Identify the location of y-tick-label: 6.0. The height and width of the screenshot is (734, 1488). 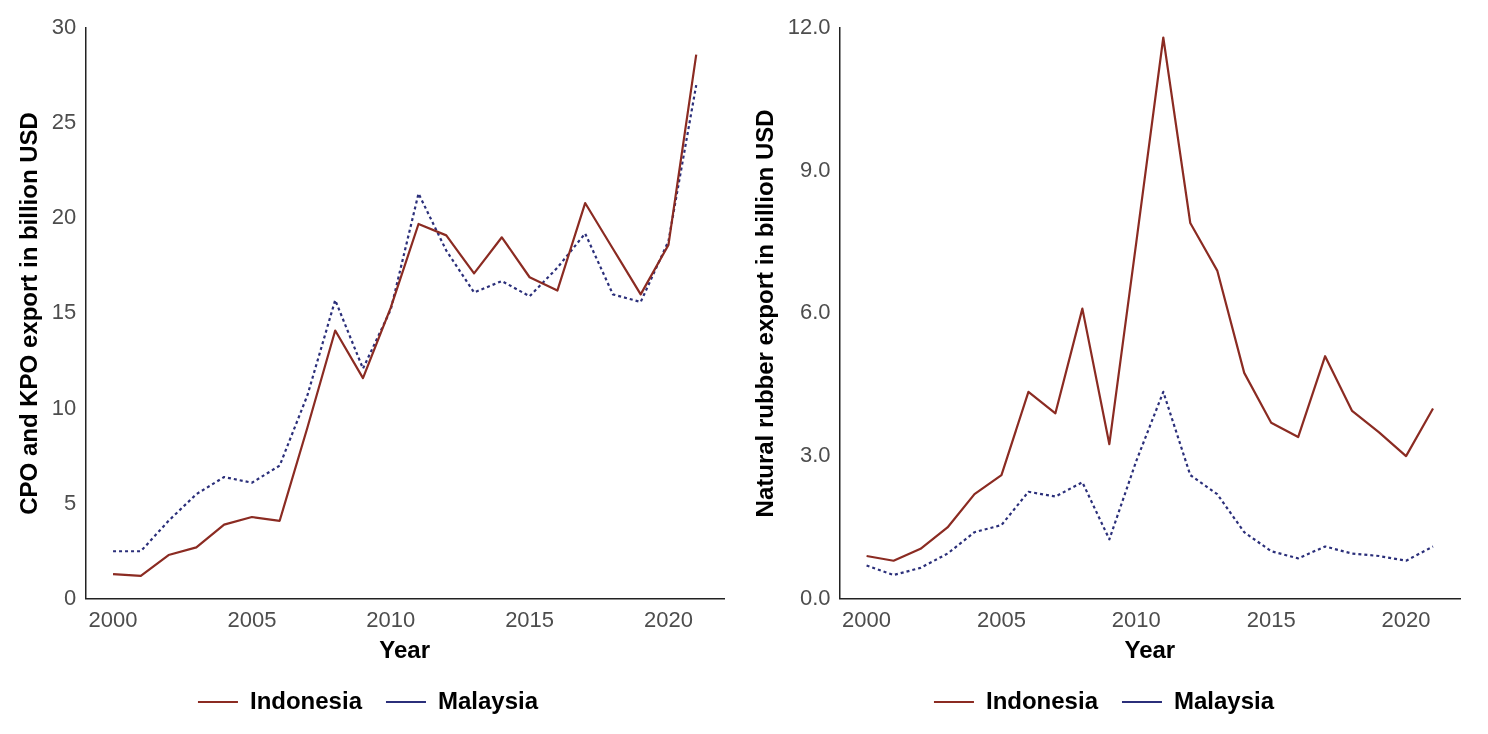
(815, 312).